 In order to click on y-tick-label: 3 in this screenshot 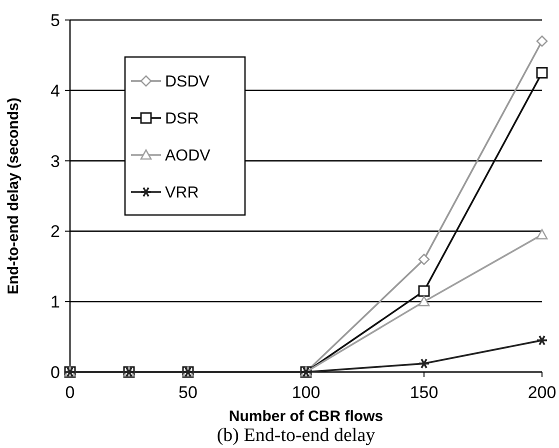, I will do `click(55, 161)`.